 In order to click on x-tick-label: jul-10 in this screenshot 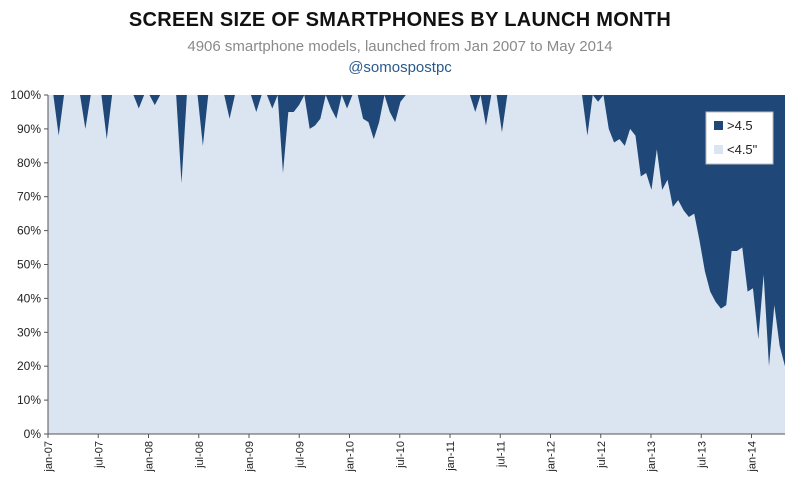, I will do `click(401, 455)`.